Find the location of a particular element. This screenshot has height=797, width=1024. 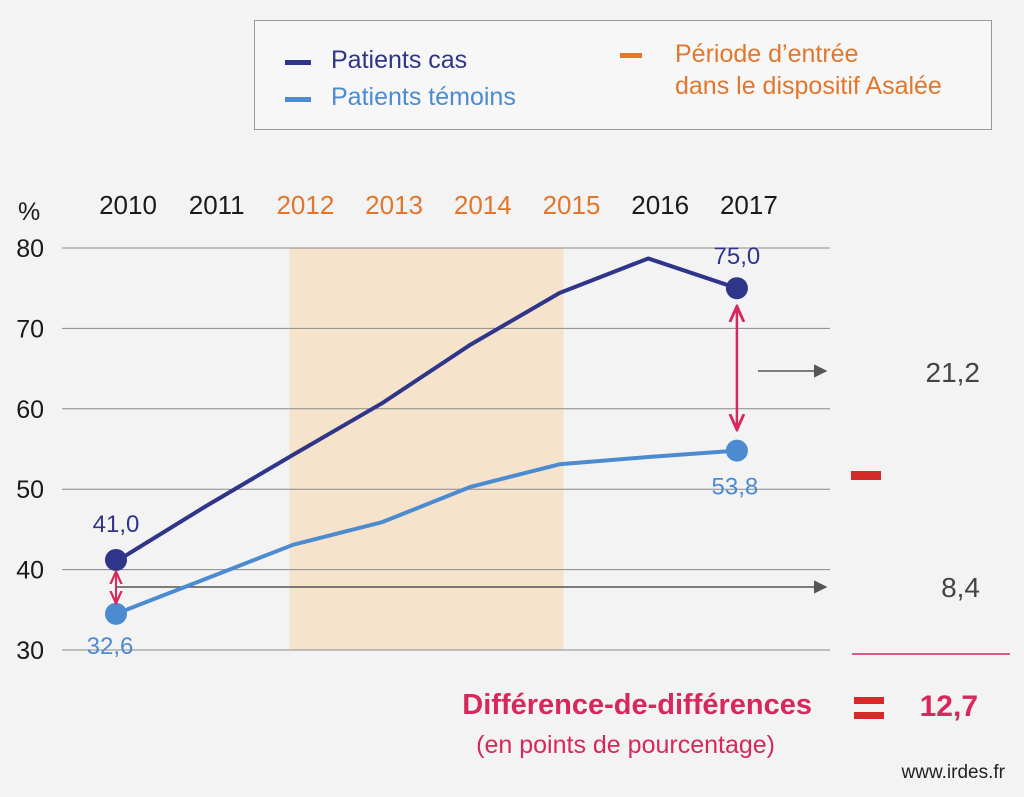

data-point-cas-2017 is located at coordinates (736, 288).